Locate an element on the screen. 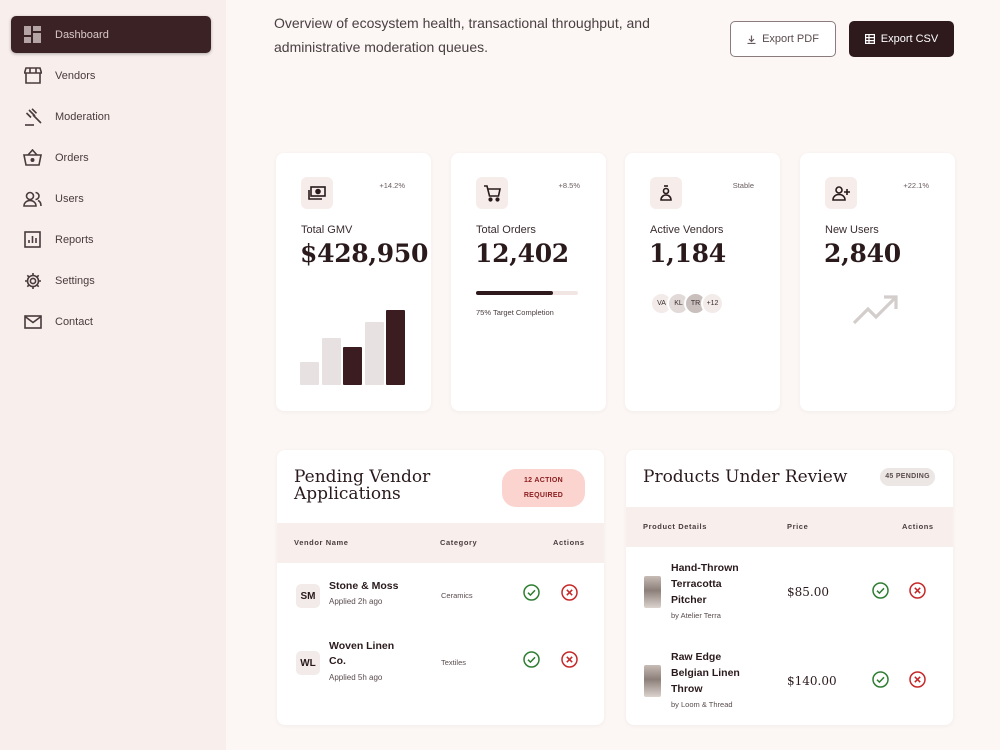 The width and height of the screenshot is (1000, 750). export-csv-label: Export CSV is located at coordinates (909, 39).